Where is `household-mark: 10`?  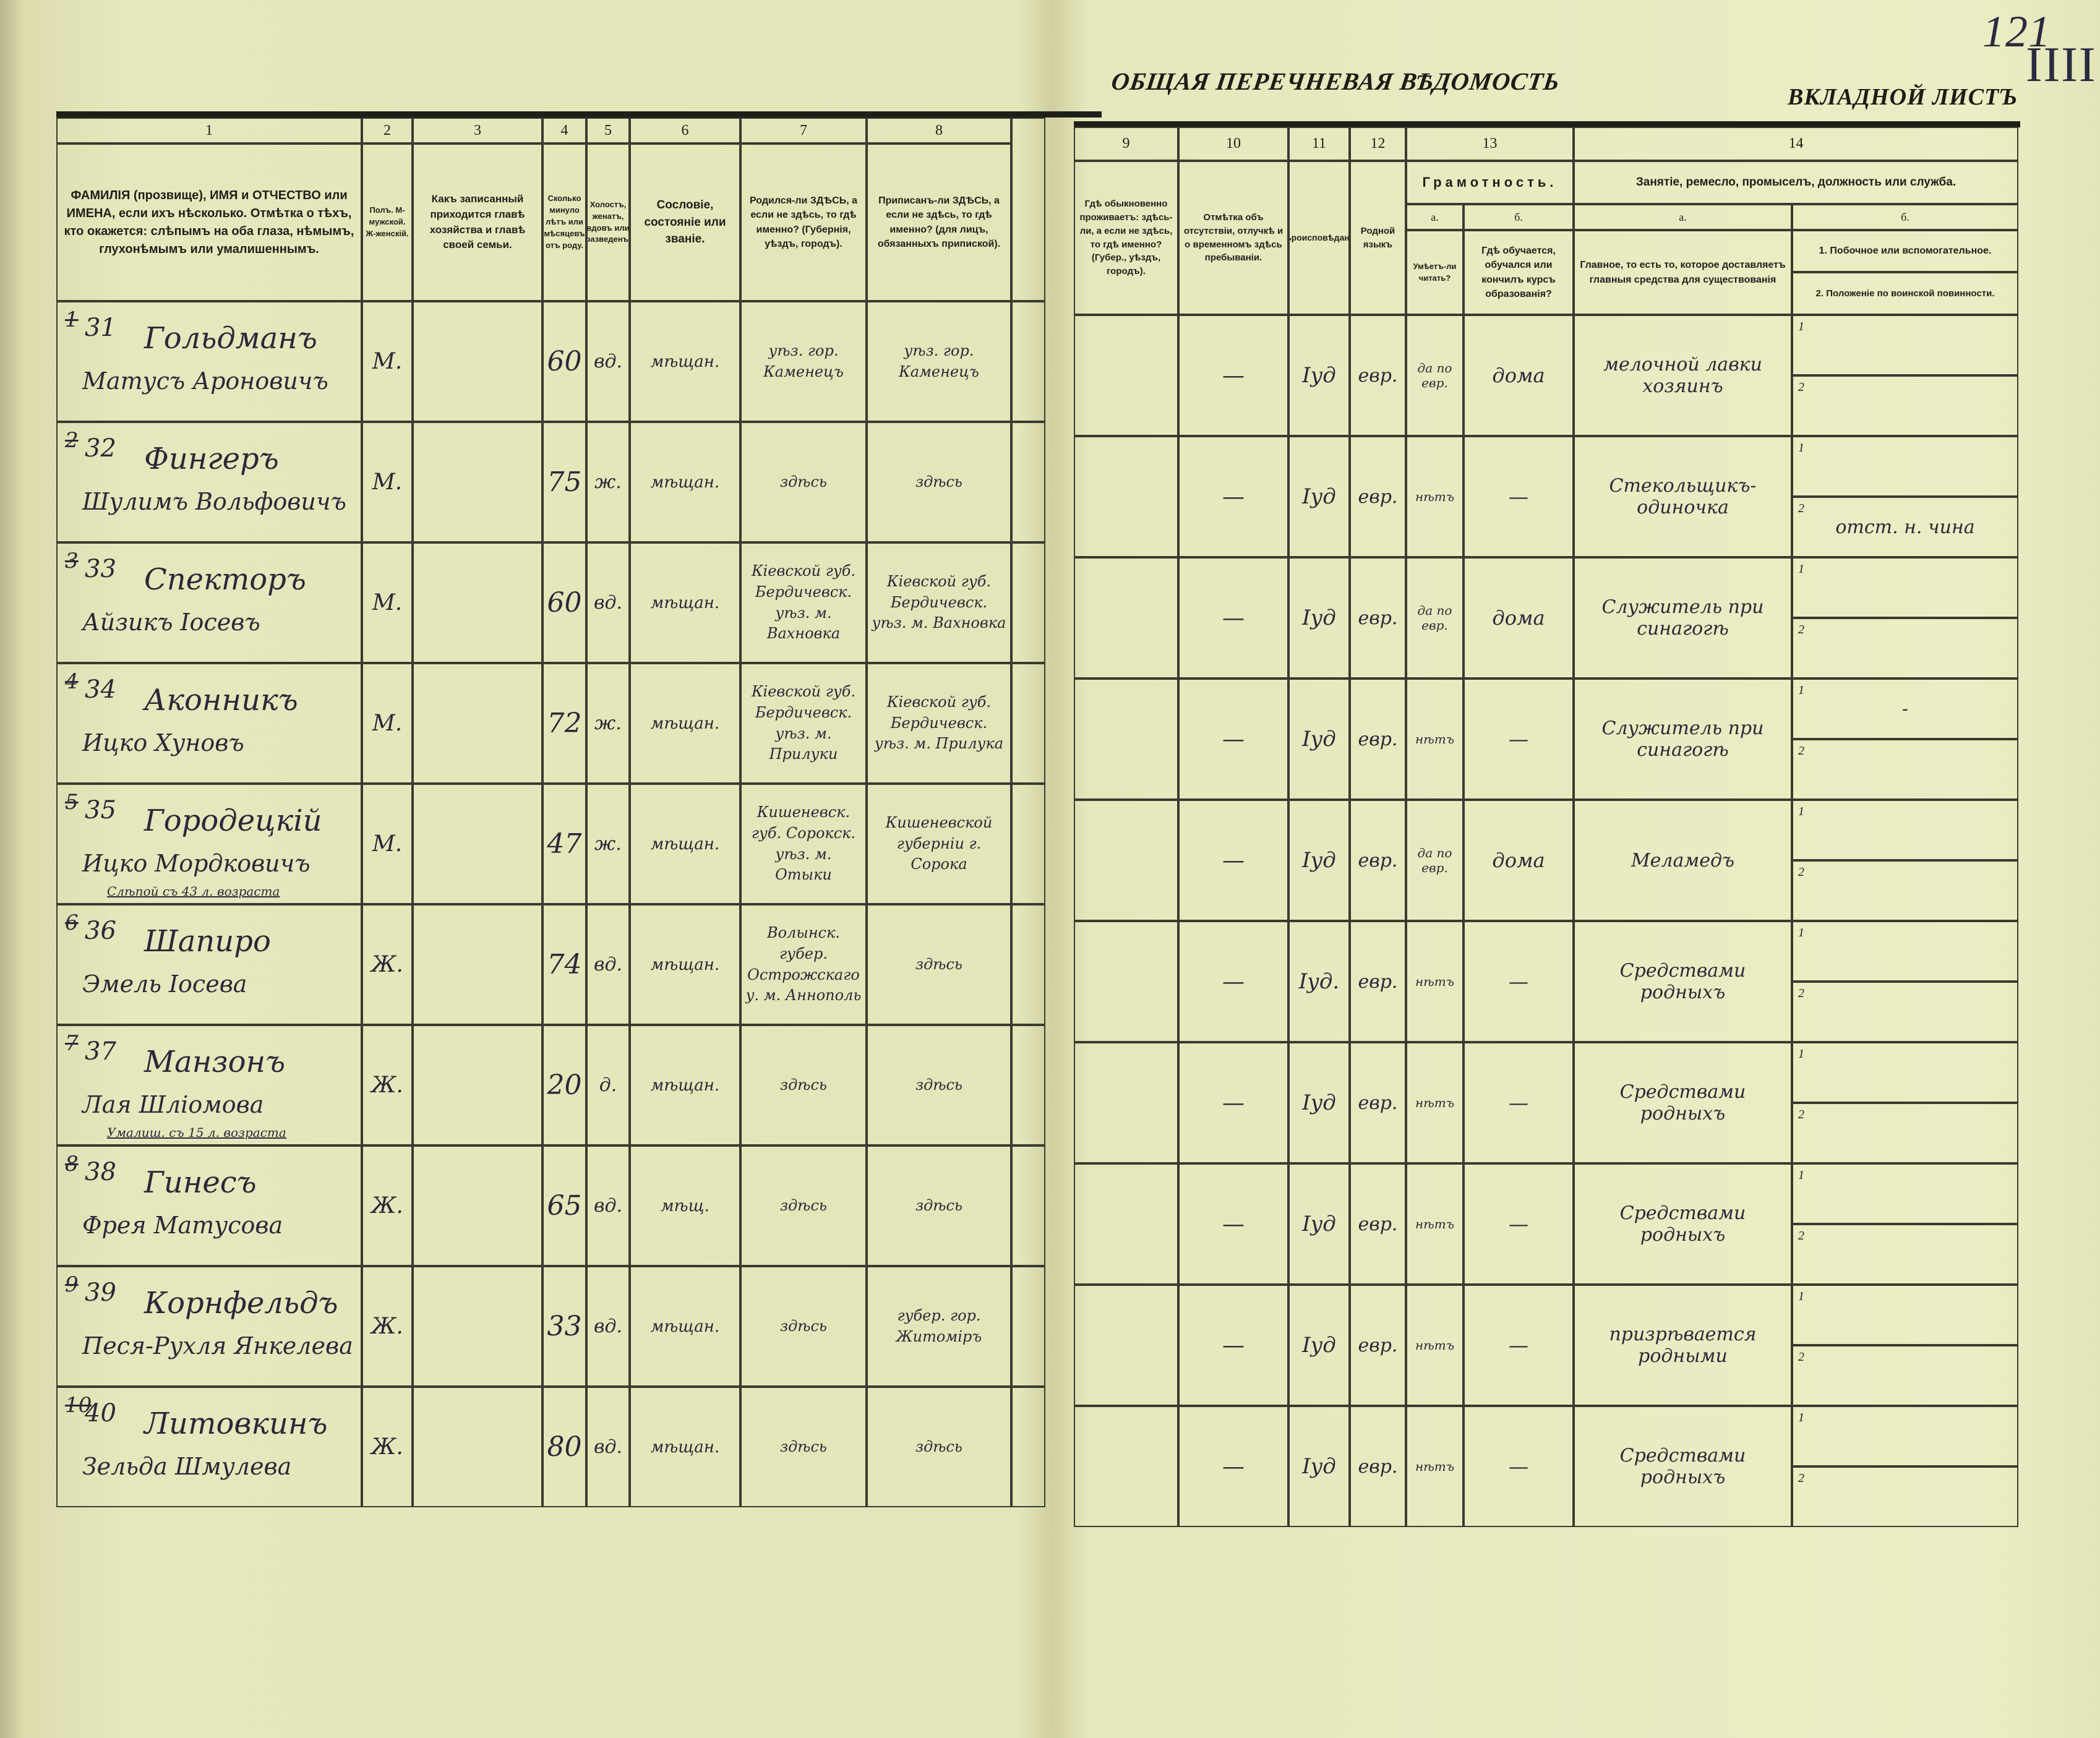
household-mark: 10 is located at coordinates (78, 1405).